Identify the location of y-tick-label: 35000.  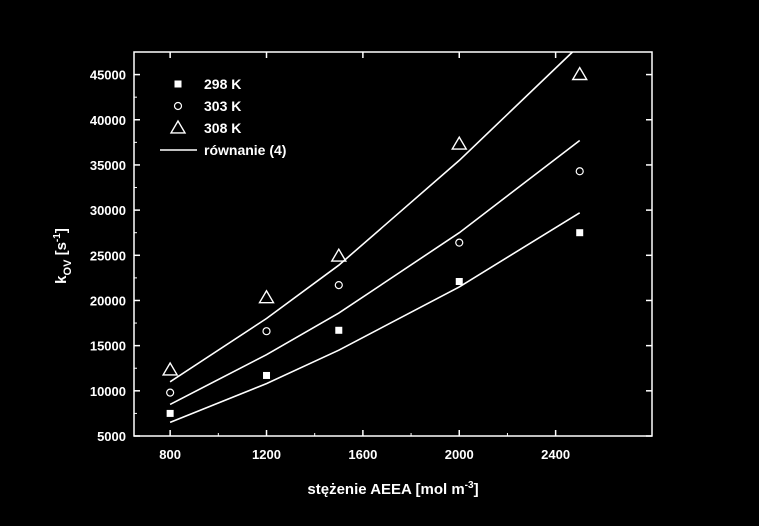
(108, 165).